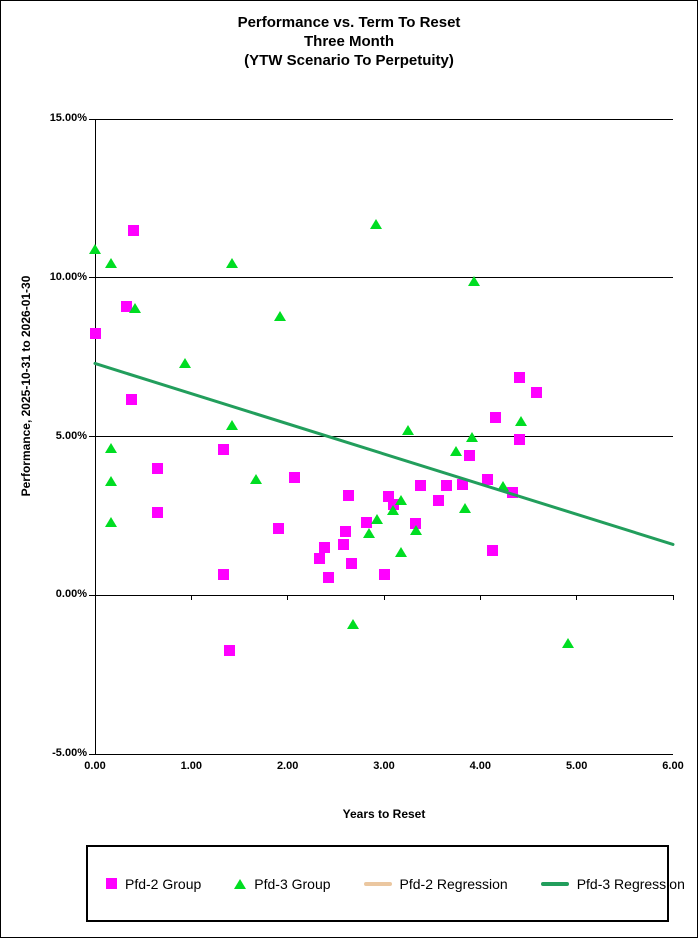  What do you see at coordinates (384, 278) in the screenshot?
I see `gridline-10.00` at bounding box center [384, 278].